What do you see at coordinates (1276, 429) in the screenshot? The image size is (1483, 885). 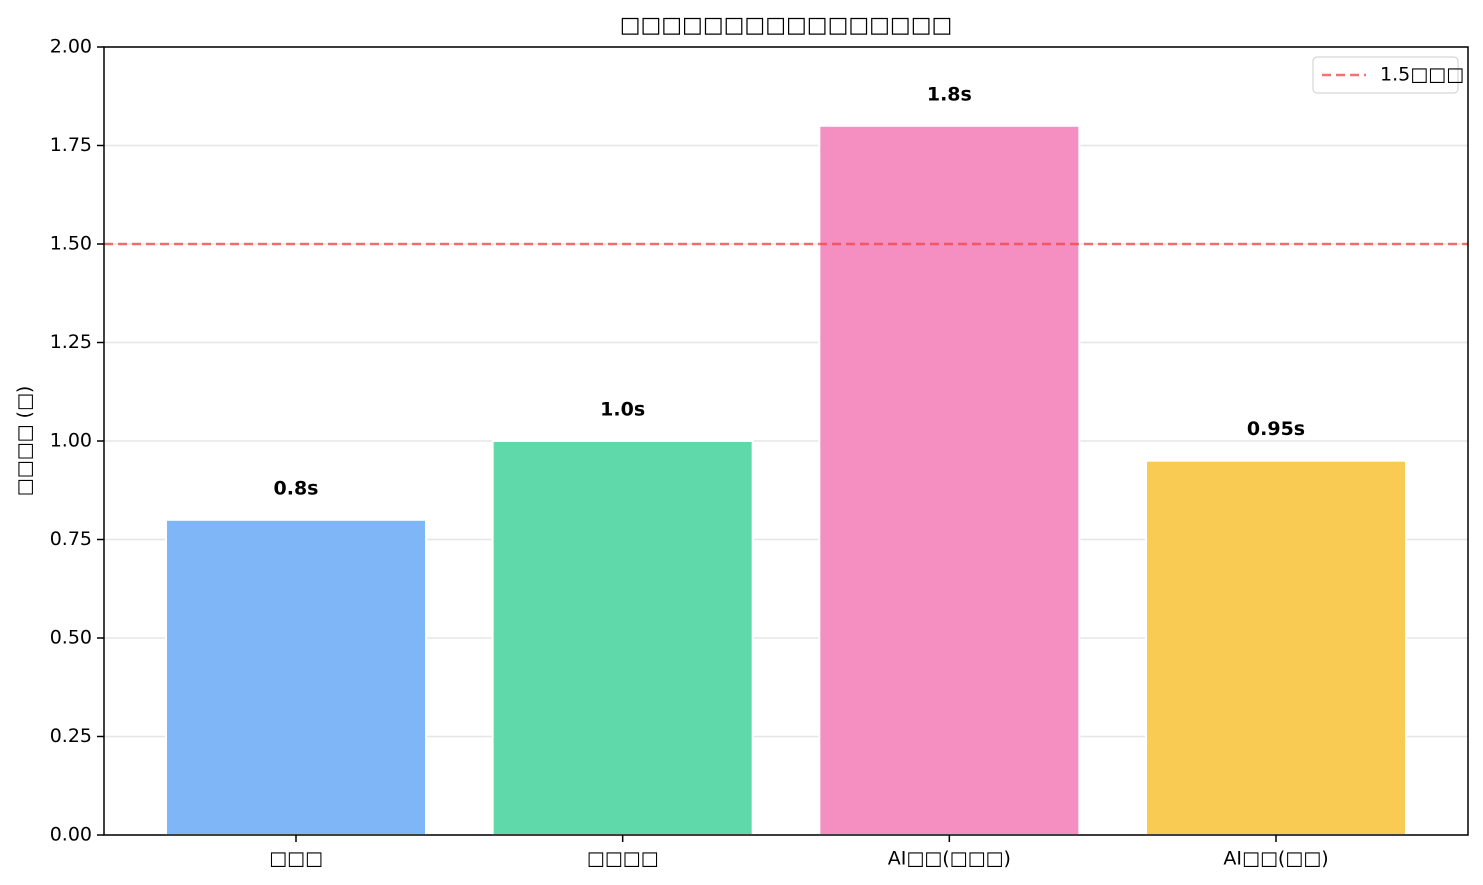 I see `value-label: 0.95s` at bounding box center [1276, 429].